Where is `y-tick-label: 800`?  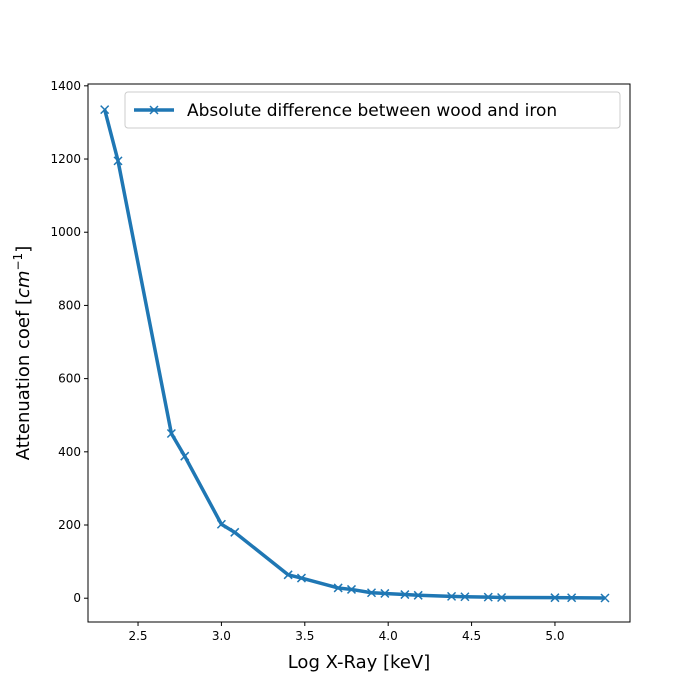
y-tick-label: 800 is located at coordinates (69, 305).